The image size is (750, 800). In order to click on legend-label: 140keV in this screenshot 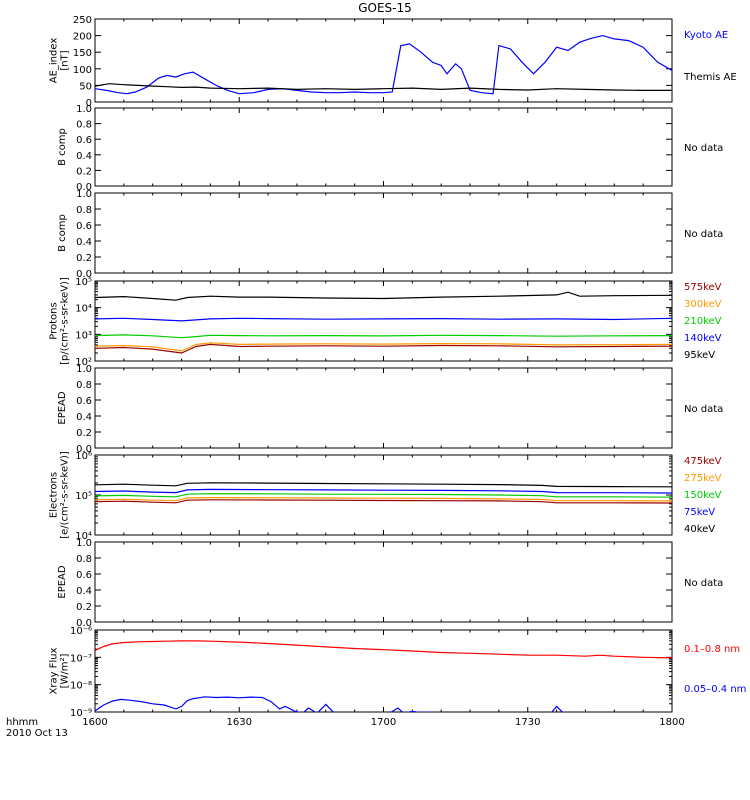, I will do `click(703, 338)`.